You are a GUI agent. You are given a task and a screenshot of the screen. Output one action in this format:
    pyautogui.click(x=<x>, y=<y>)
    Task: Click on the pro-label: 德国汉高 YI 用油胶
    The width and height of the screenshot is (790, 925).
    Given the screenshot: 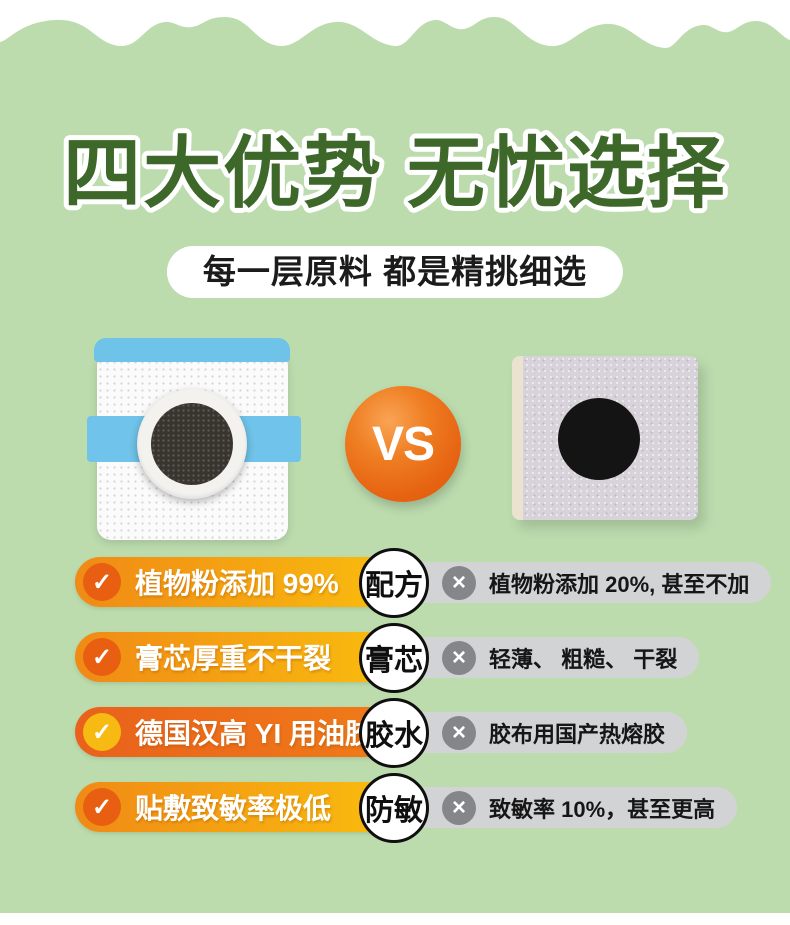 What is the action you would take?
    pyautogui.click(x=254, y=733)
    